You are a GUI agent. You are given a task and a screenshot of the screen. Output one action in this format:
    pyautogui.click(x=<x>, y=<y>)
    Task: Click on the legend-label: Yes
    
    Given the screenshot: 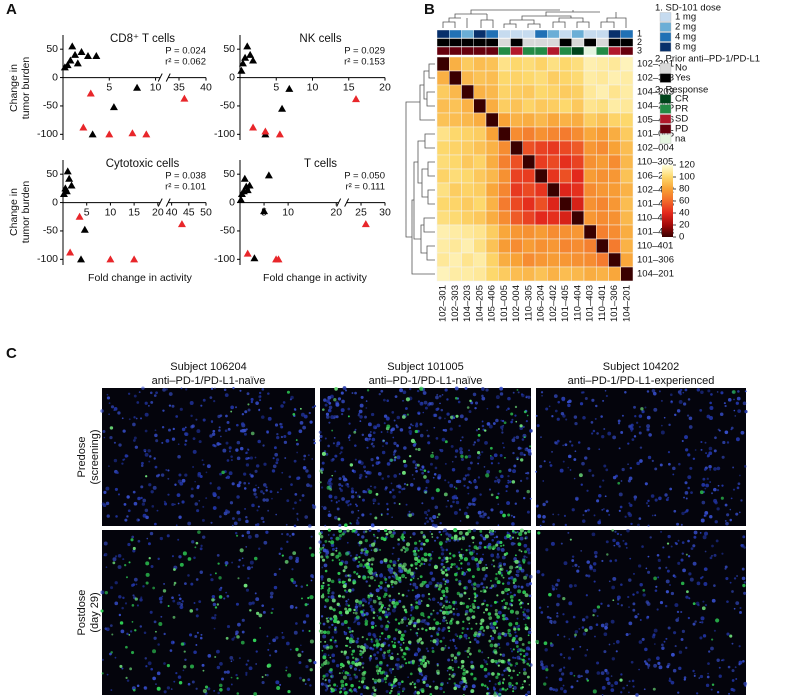 What is the action you would take?
    pyautogui.click(x=683, y=78)
    